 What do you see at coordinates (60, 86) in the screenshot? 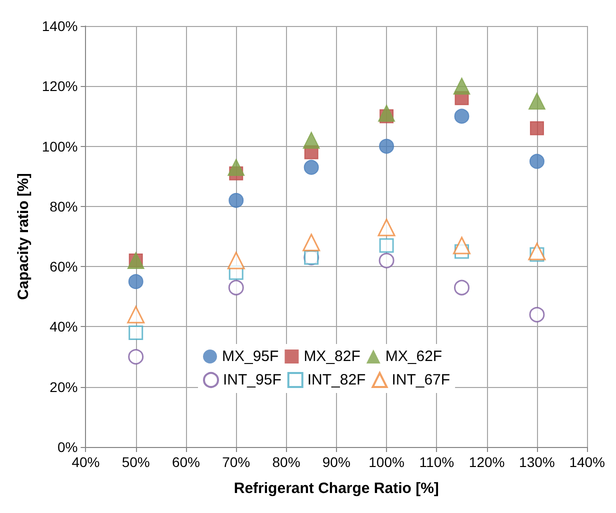
I see `y-tick-label: 120%` at bounding box center [60, 86].